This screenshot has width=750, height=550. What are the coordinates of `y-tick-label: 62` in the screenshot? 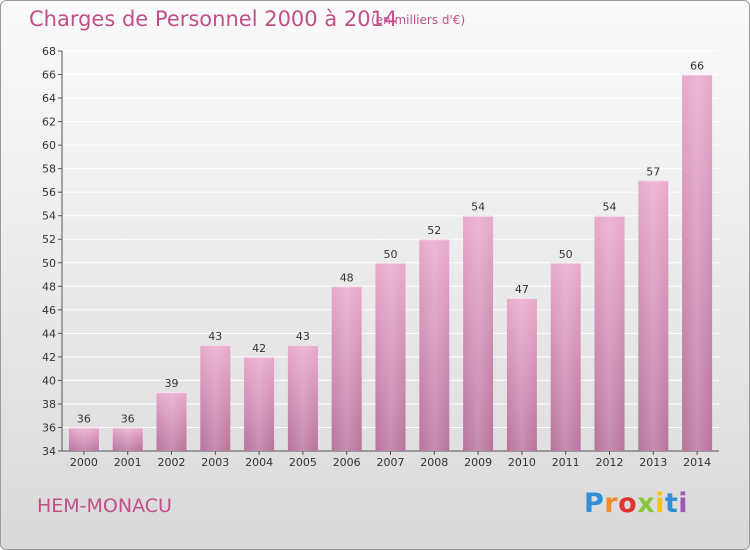 It's located at (49, 122).